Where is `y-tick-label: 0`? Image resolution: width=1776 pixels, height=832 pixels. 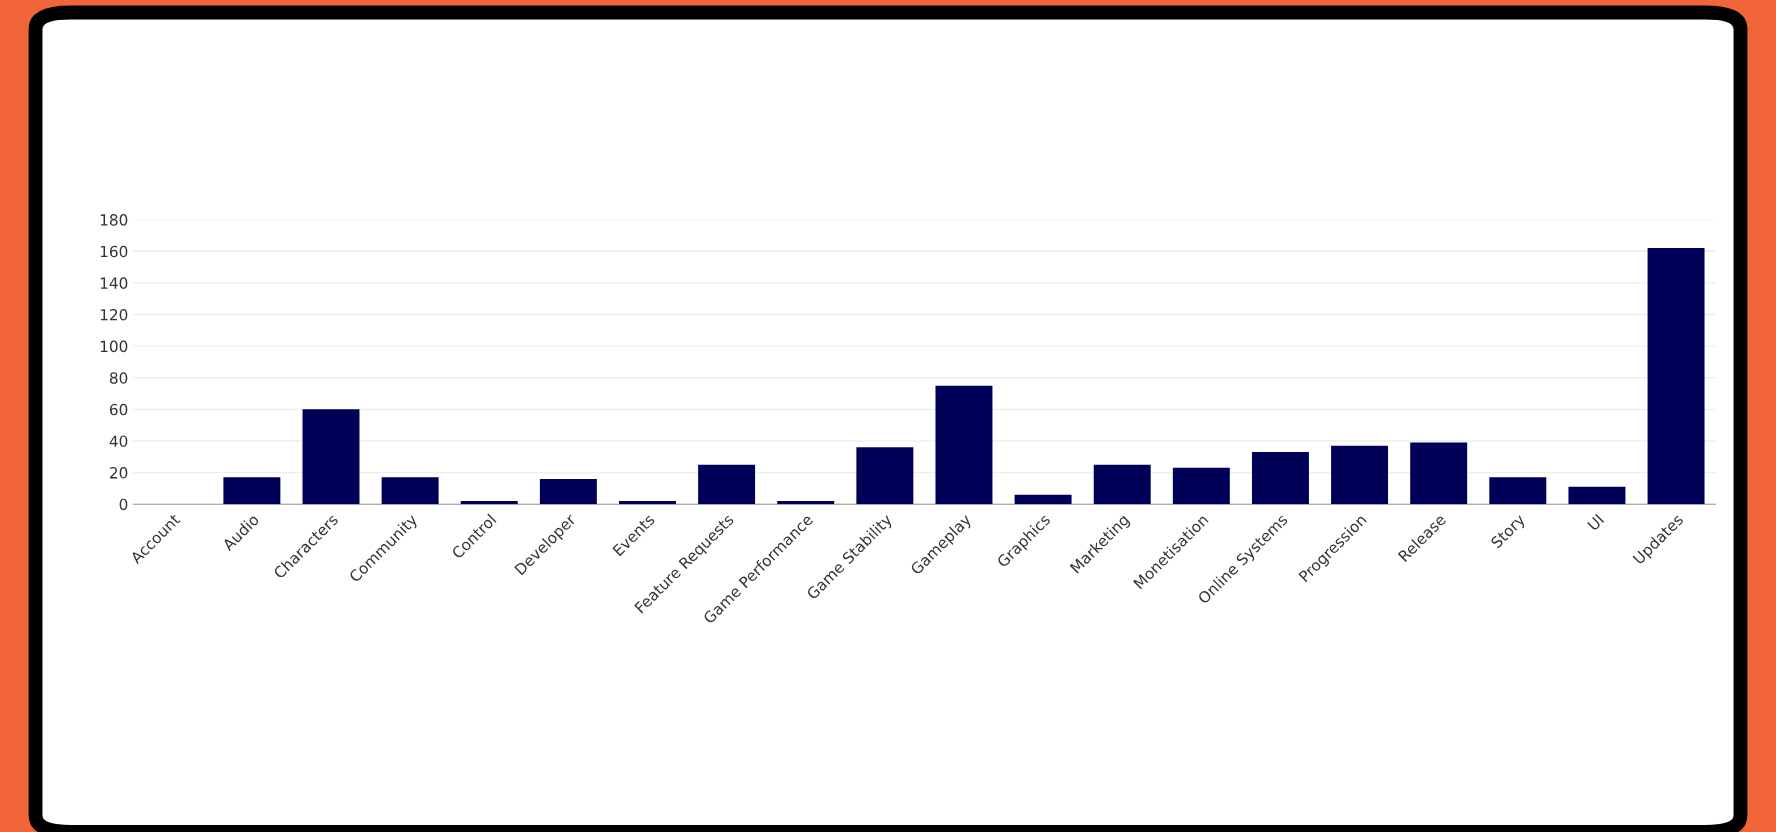
y-tick-label: 0 is located at coordinates (123, 504).